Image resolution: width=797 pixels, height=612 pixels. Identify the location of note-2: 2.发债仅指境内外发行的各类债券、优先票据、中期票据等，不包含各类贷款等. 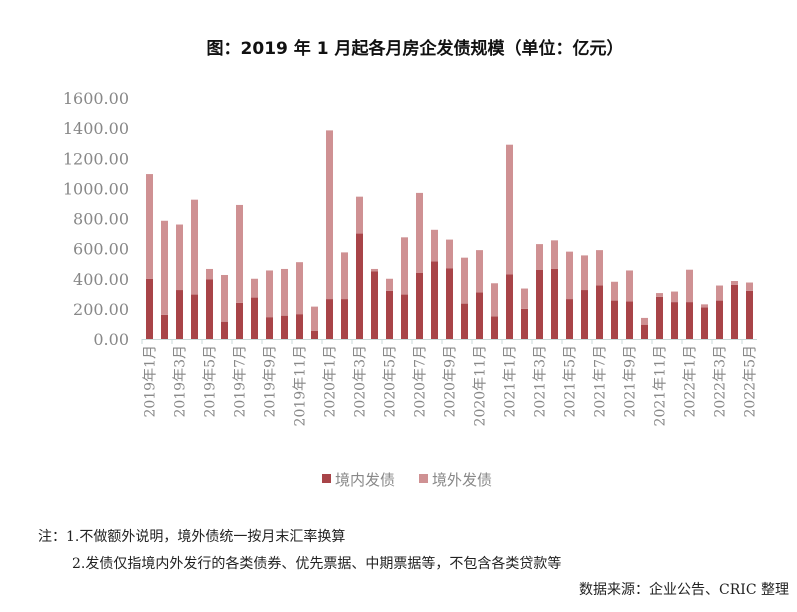
(317, 564).